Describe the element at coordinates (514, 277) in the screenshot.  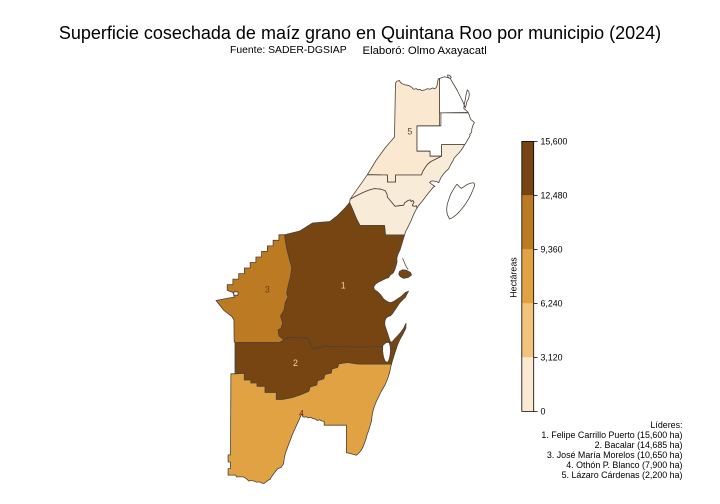
I see `svg-text: Hectáreas` at that location.